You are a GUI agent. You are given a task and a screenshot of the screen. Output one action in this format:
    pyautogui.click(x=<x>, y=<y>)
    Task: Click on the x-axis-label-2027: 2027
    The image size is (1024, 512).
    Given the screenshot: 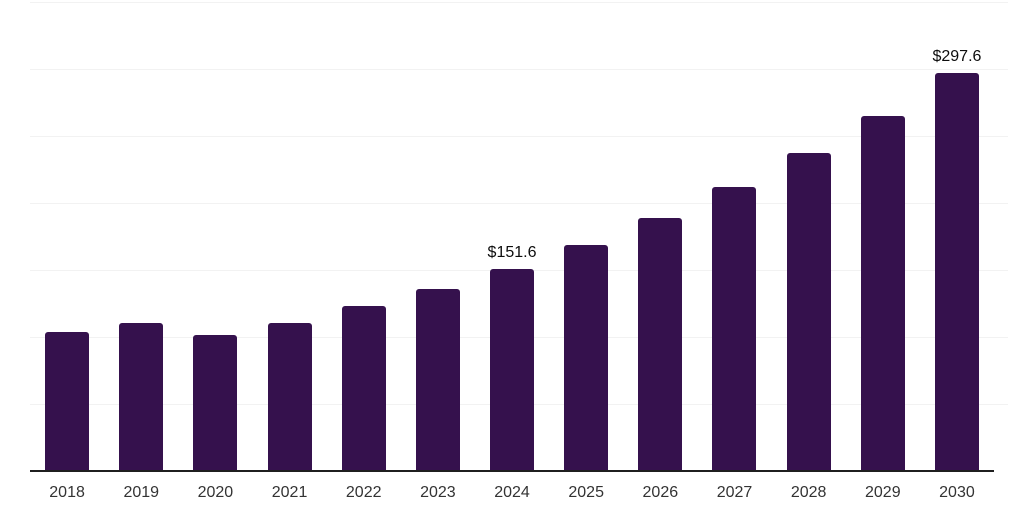 What is the action you would take?
    pyautogui.click(x=734, y=492)
    